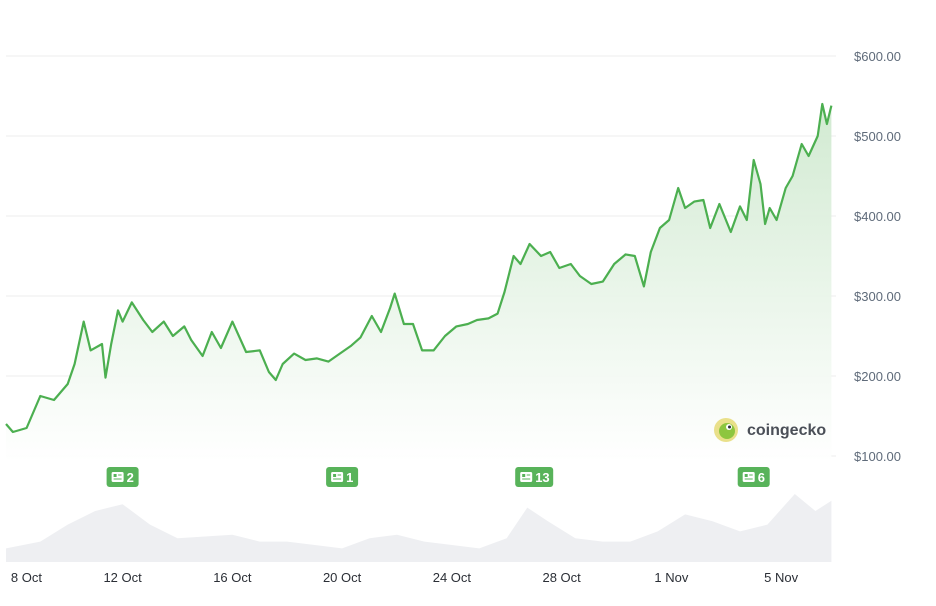  I want to click on y-tick-label: $300.00, so click(877, 296).